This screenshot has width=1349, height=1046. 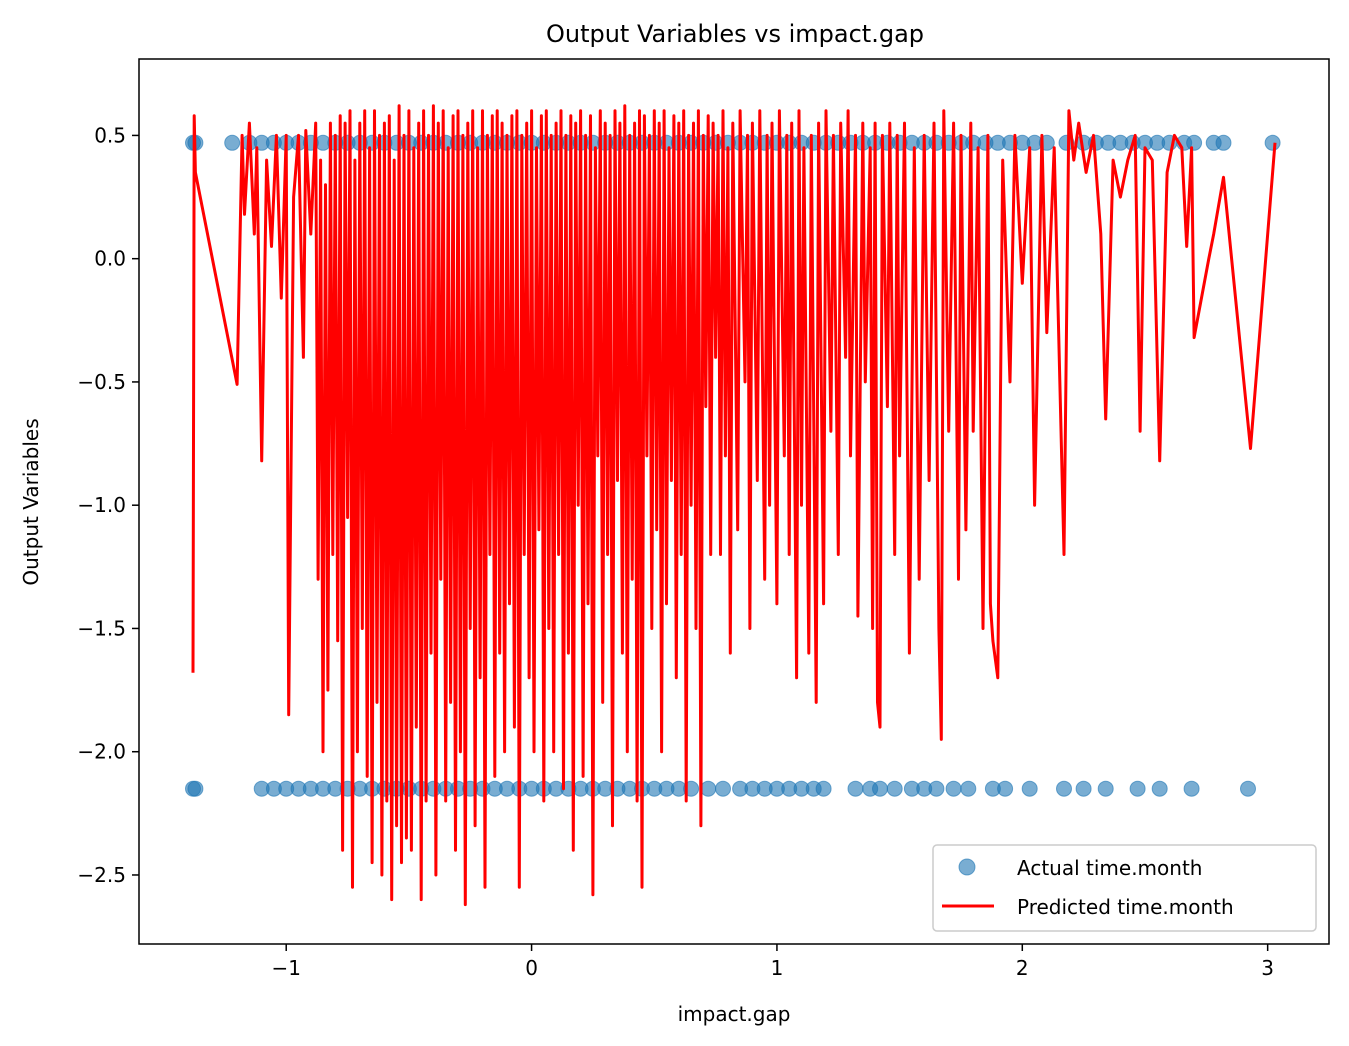 What do you see at coordinates (734, 1014) in the screenshot?
I see `x-axis-label: impact.gap` at bounding box center [734, 1014].